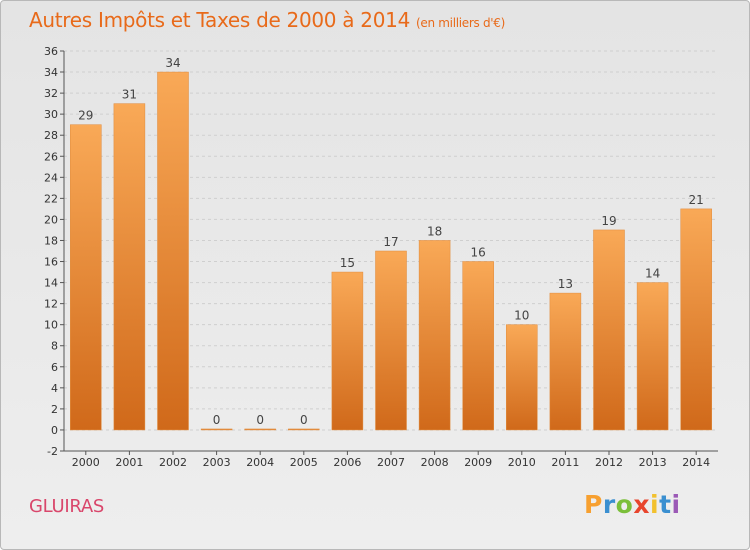 The height and width of the screenshot is (550, 750). What do you see at coordinates (478, 346) in the screenshot?
I see `bar-2009` at bounding box center [478, 346].